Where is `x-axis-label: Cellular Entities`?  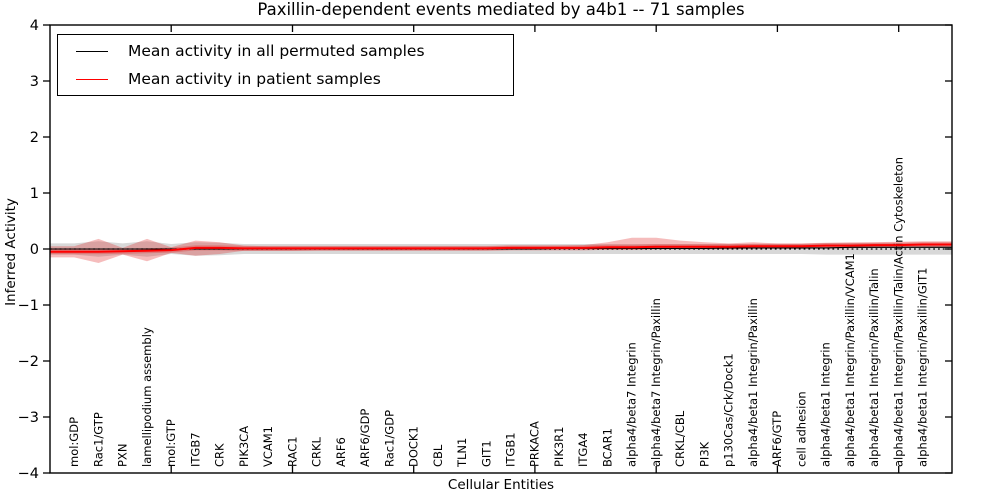
x-axis-label: Cellular Entities is located at coordinates (501, 485).